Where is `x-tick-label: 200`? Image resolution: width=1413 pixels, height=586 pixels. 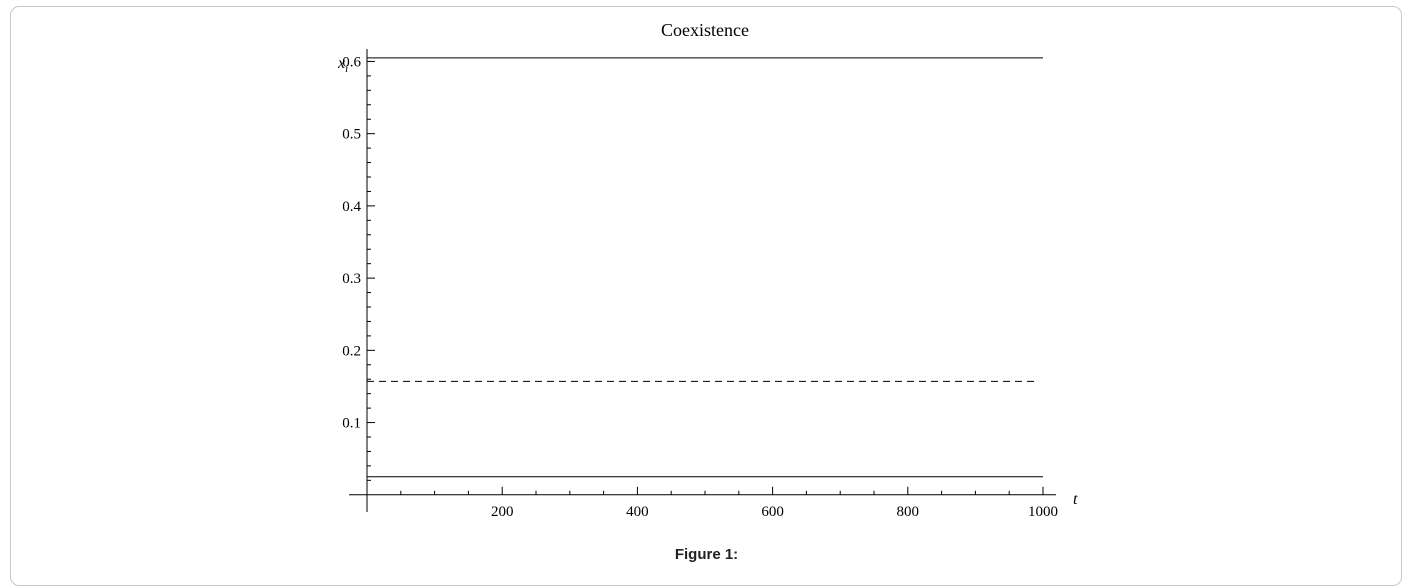 x-tick-label: 200 is located at coordinates (502, 512).